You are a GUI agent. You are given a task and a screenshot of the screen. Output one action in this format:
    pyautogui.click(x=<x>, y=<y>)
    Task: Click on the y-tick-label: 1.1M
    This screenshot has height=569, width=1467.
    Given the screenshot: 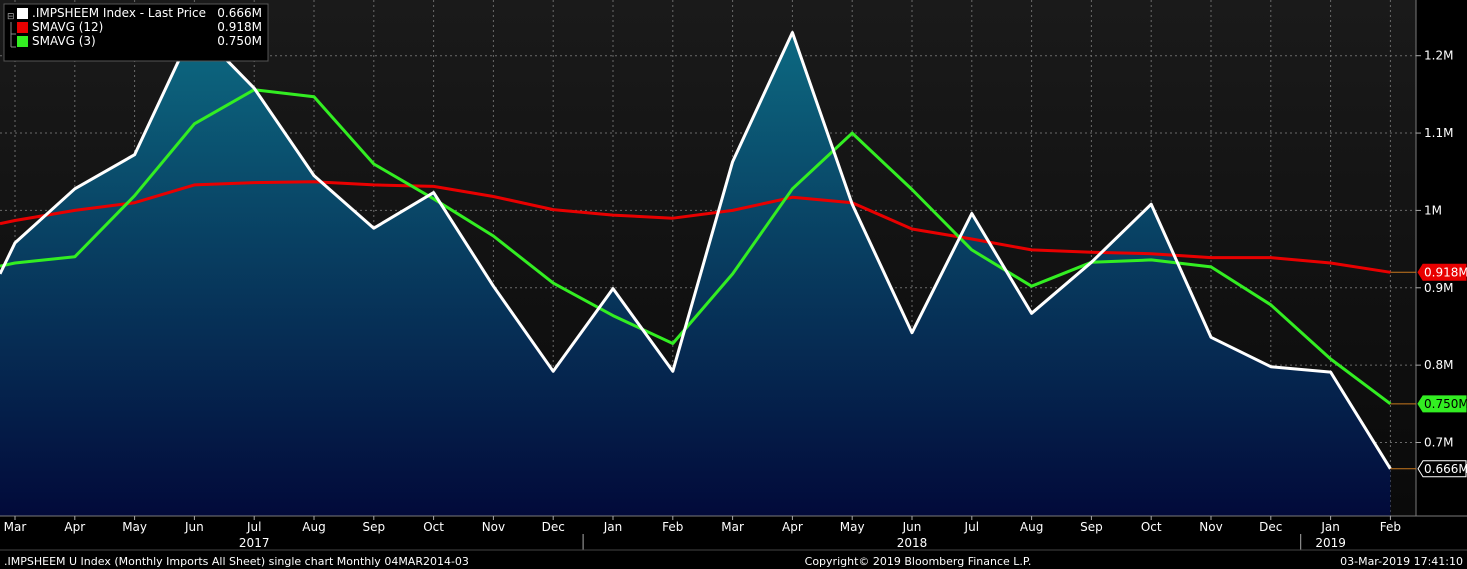 What is the action you would take?
    pyautogui.click(x=1438, y=133)
    